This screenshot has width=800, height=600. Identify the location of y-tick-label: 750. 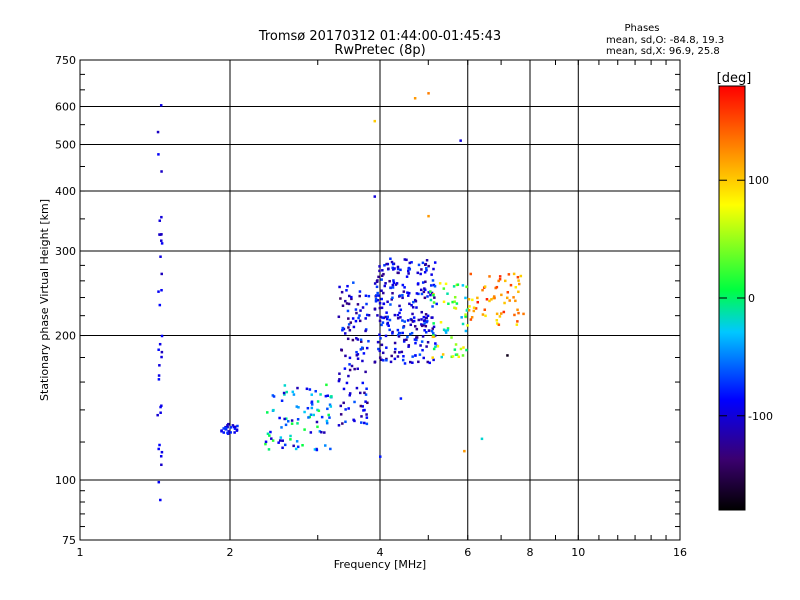
(65, 60).